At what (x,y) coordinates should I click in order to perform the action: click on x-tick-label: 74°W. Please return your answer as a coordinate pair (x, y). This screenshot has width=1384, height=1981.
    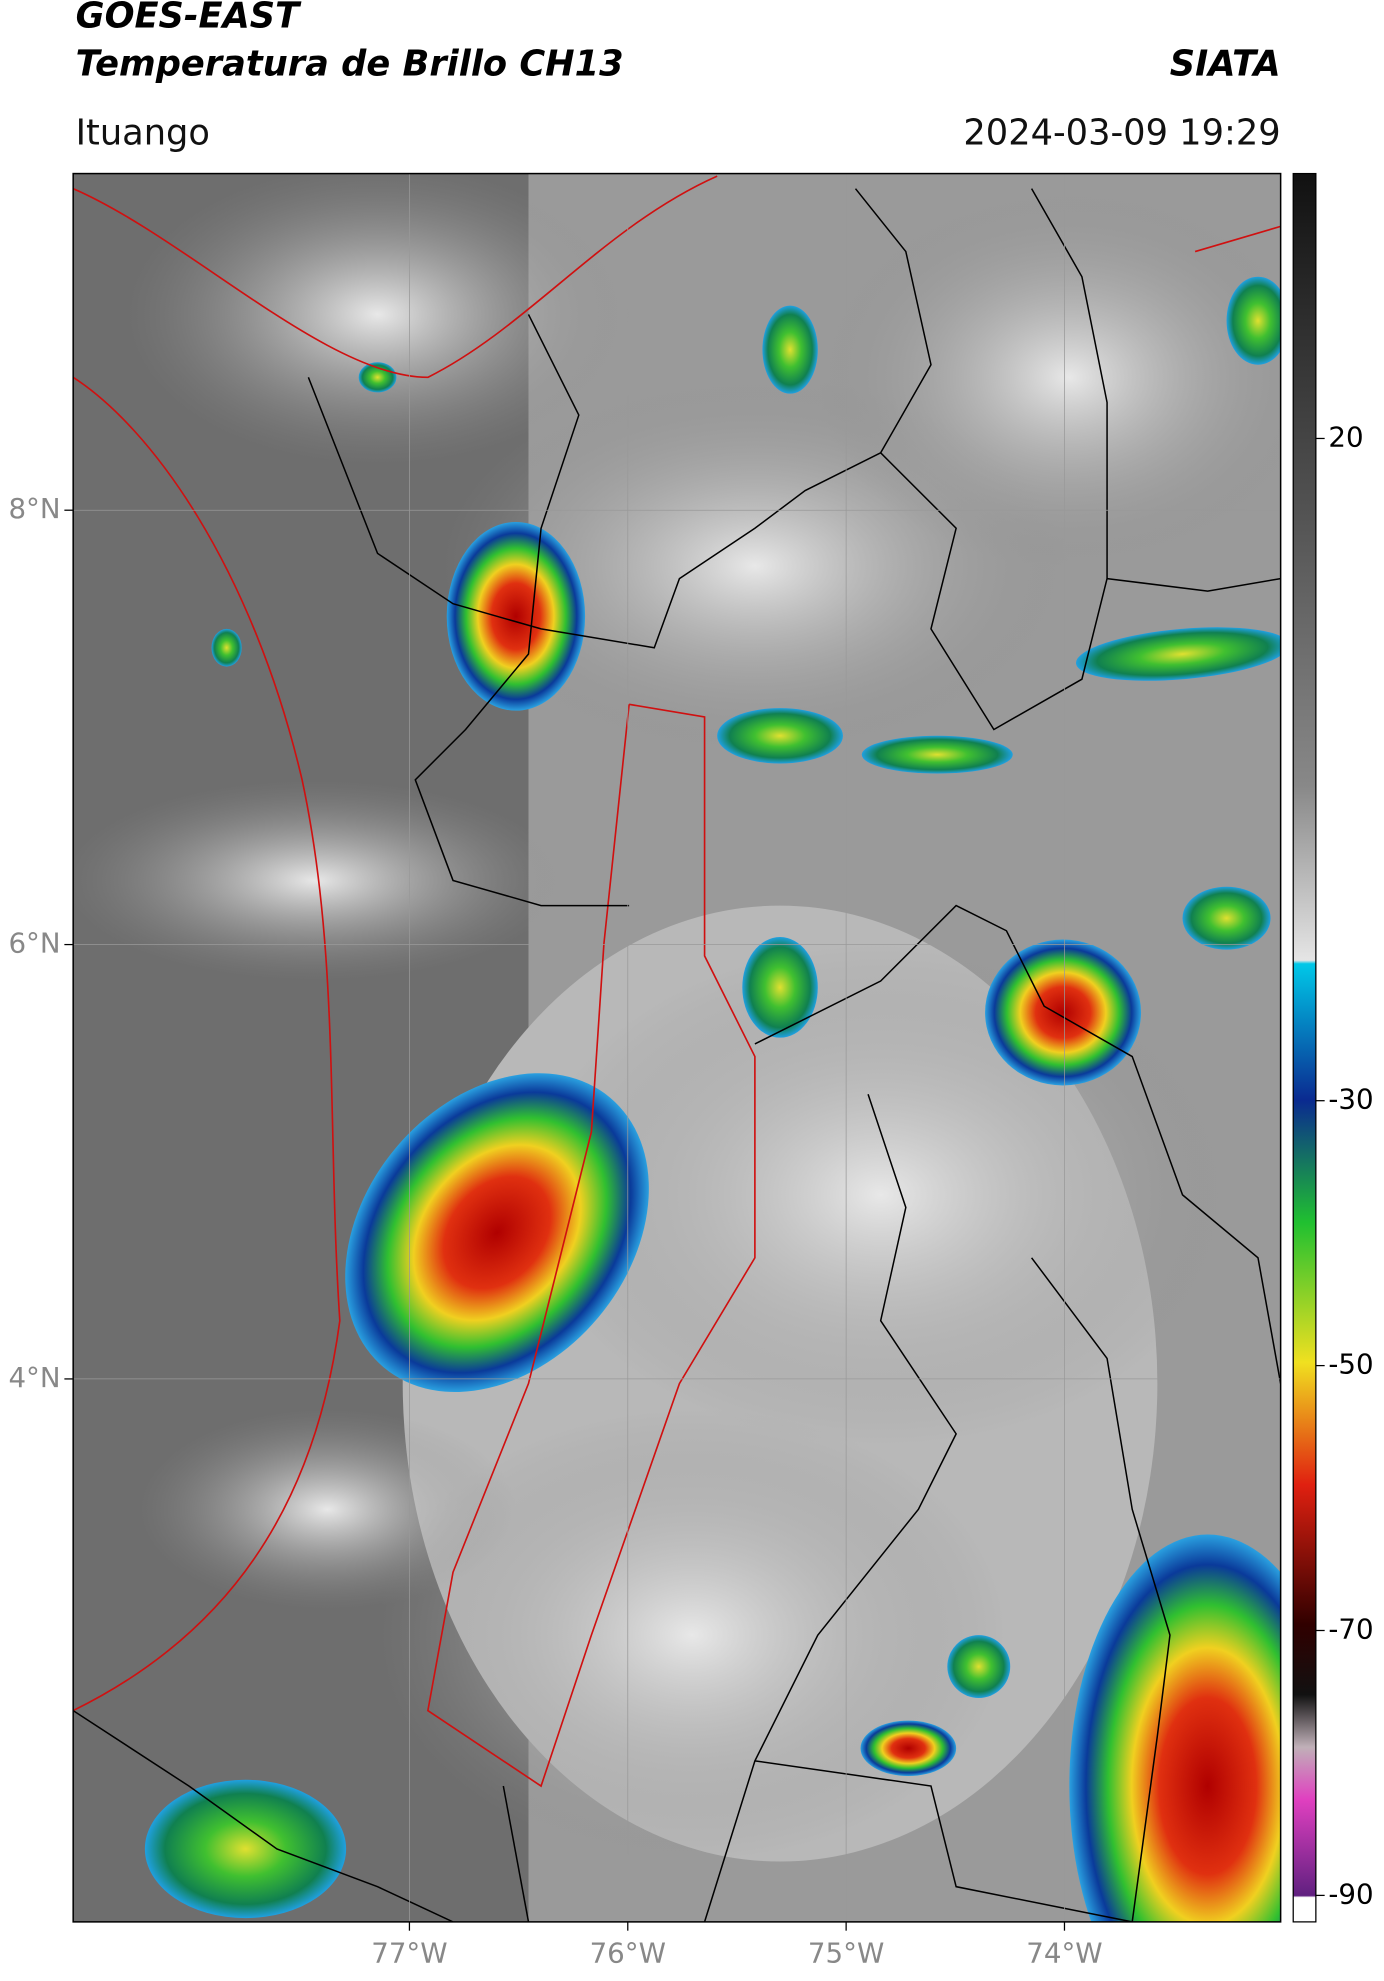
    Looking at the image, I should click on (1064, 1953).